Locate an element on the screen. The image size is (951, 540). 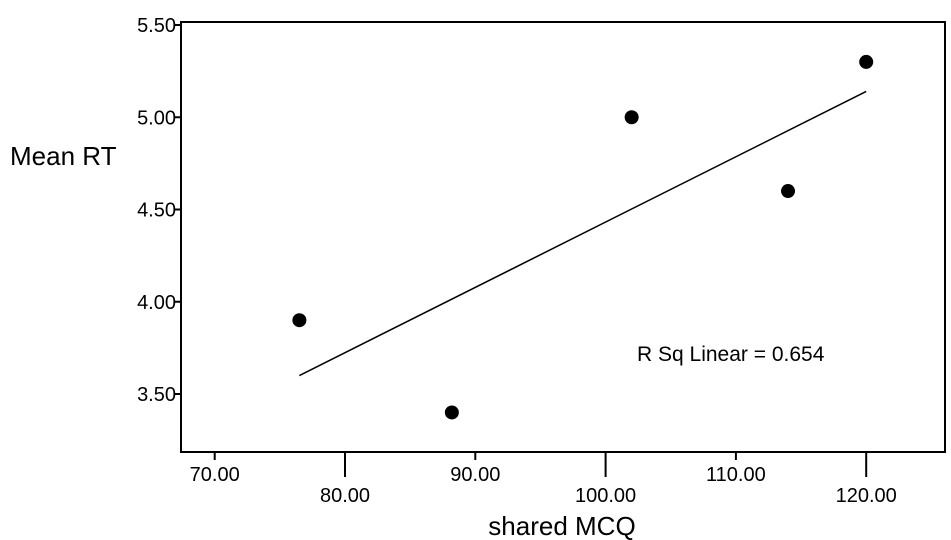
x-axis-title: shared MCQ is located at coordinates (561, 525).